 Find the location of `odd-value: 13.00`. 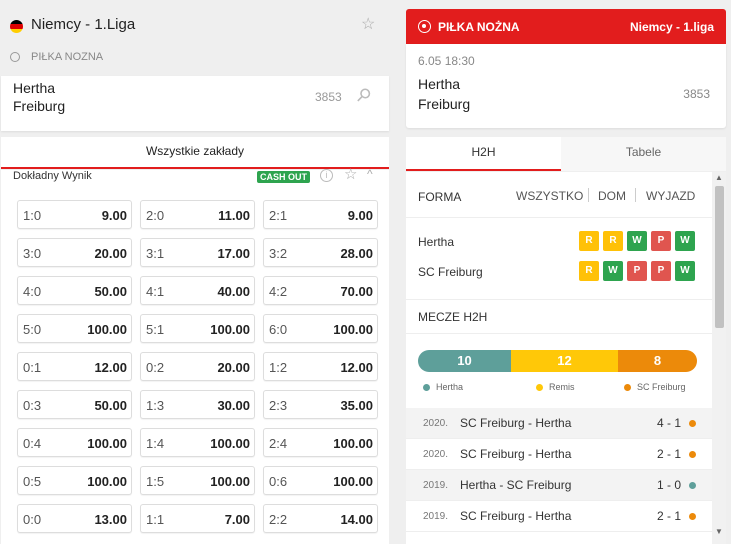

odd-value: 13.00 is located at coordinates (110, 519).